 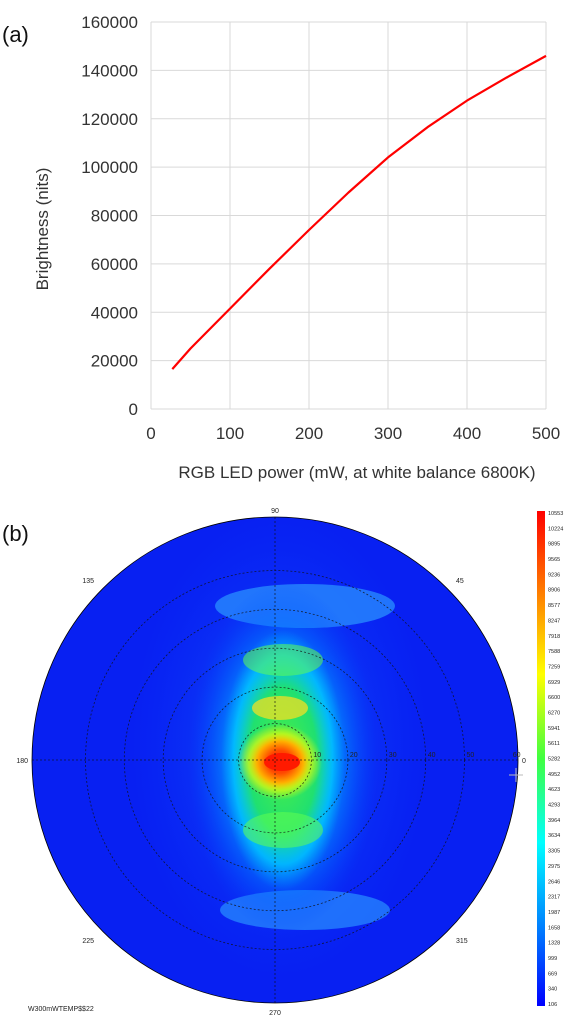 I want to click on colorbar-label: 1987, so click(x=554, y=913).